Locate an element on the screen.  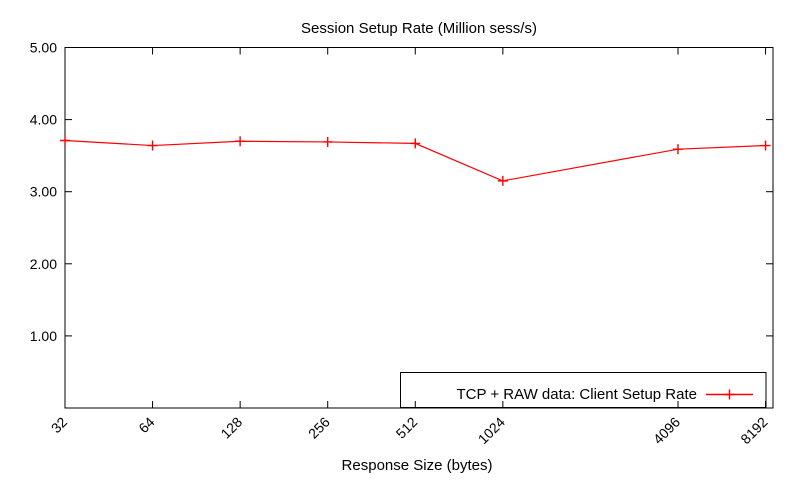
legend-label: TCP + RAW data: Client Setup Rate is located at coordinates (576, 394).